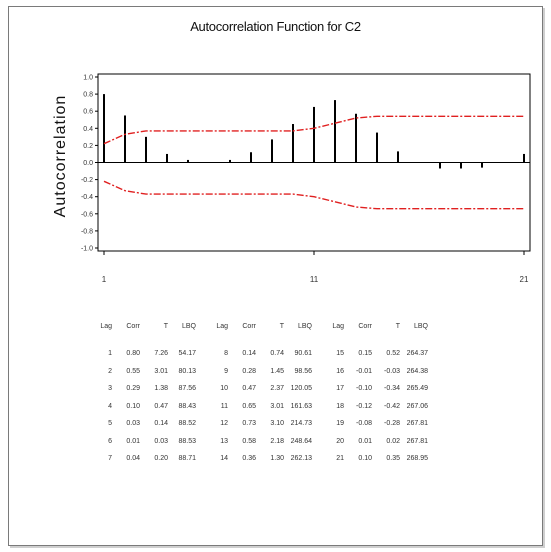 The image size is (551, 552). Describe the element at coordinates (226, 371) in the screenshot. I see `stats-cell-lag: 9` at that location.